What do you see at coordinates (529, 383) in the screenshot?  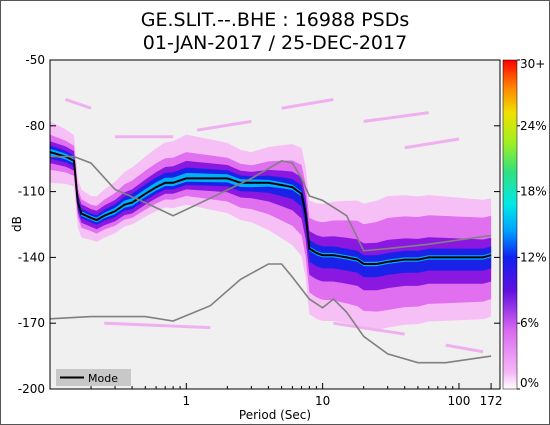 I see `colorbar-tick-label: 0%` at bounding box center [529, 383].